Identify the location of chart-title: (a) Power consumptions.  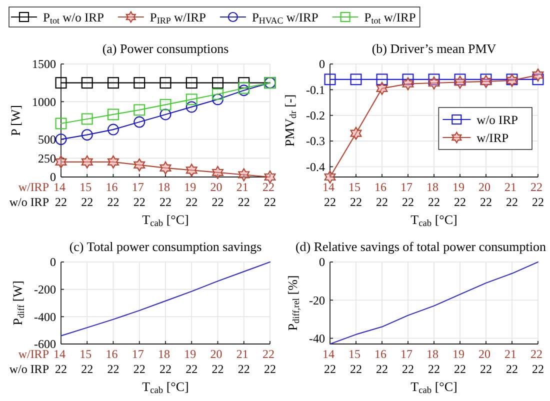
(165, 48).